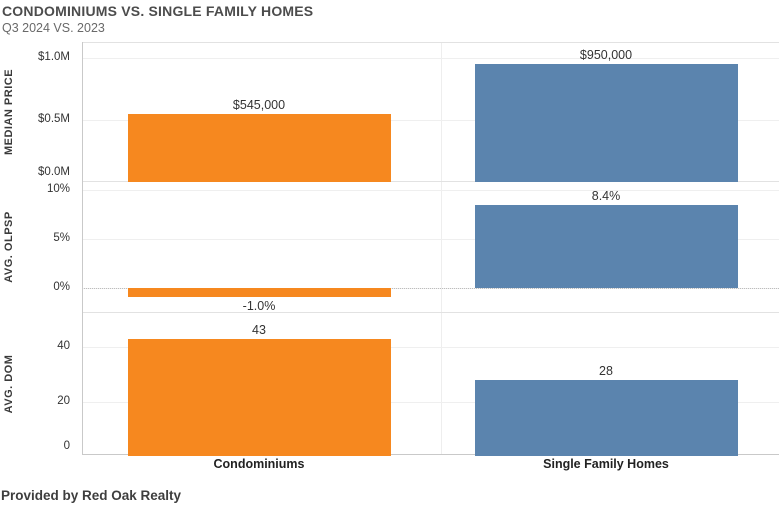 Image resolution: width=780 pixels, height=509 pixels. Describe the element at coordinates (606, 370) in the screenshot. I see `value-label-single-family-homes-avg-dom: 28` at that location.